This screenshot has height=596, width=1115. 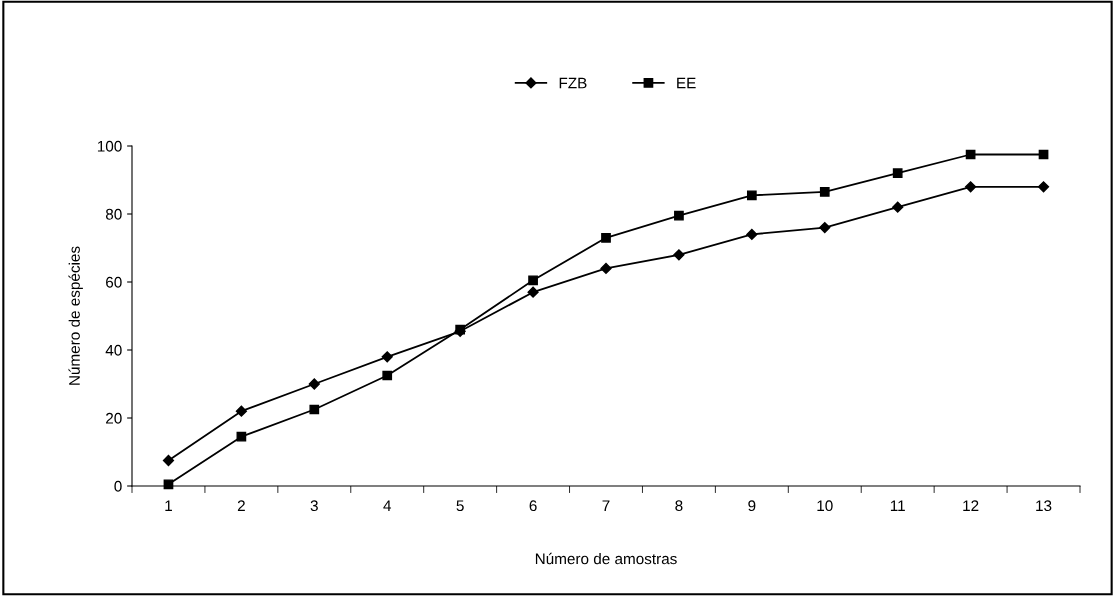 I want to click on x-tick-label: 9, so click(x=752, y=506).